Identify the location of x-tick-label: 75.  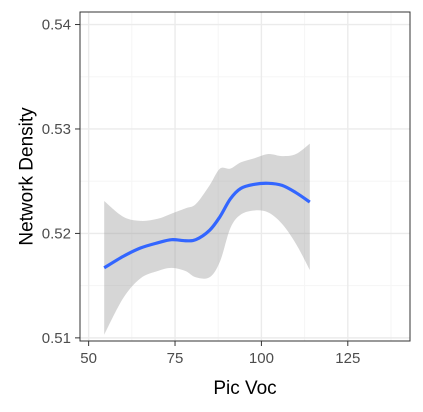
(175, 358).